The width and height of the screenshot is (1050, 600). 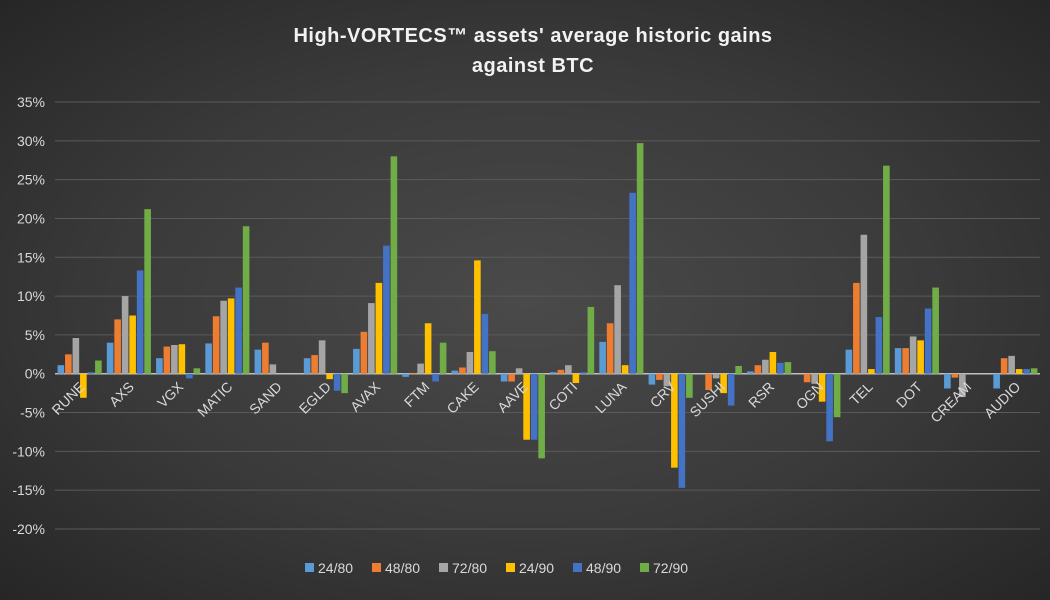 What do you see at coordinates (469, 568) in the screenshot?
I see `legend-label: 72/80` at bounding box center [469, 568].